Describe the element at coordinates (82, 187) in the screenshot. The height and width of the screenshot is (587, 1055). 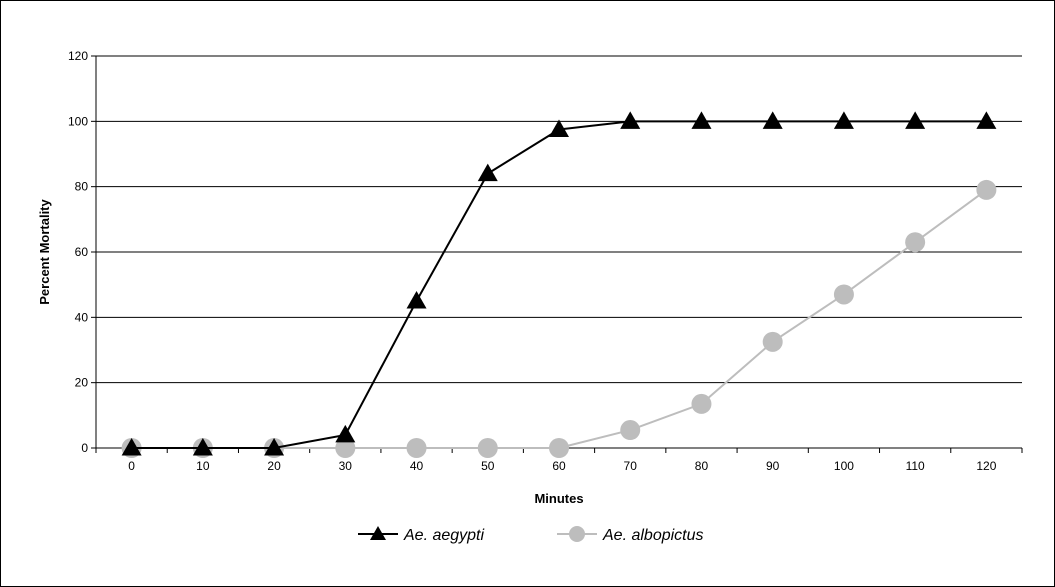
I see `y-tick-label-80: 80` at that location.